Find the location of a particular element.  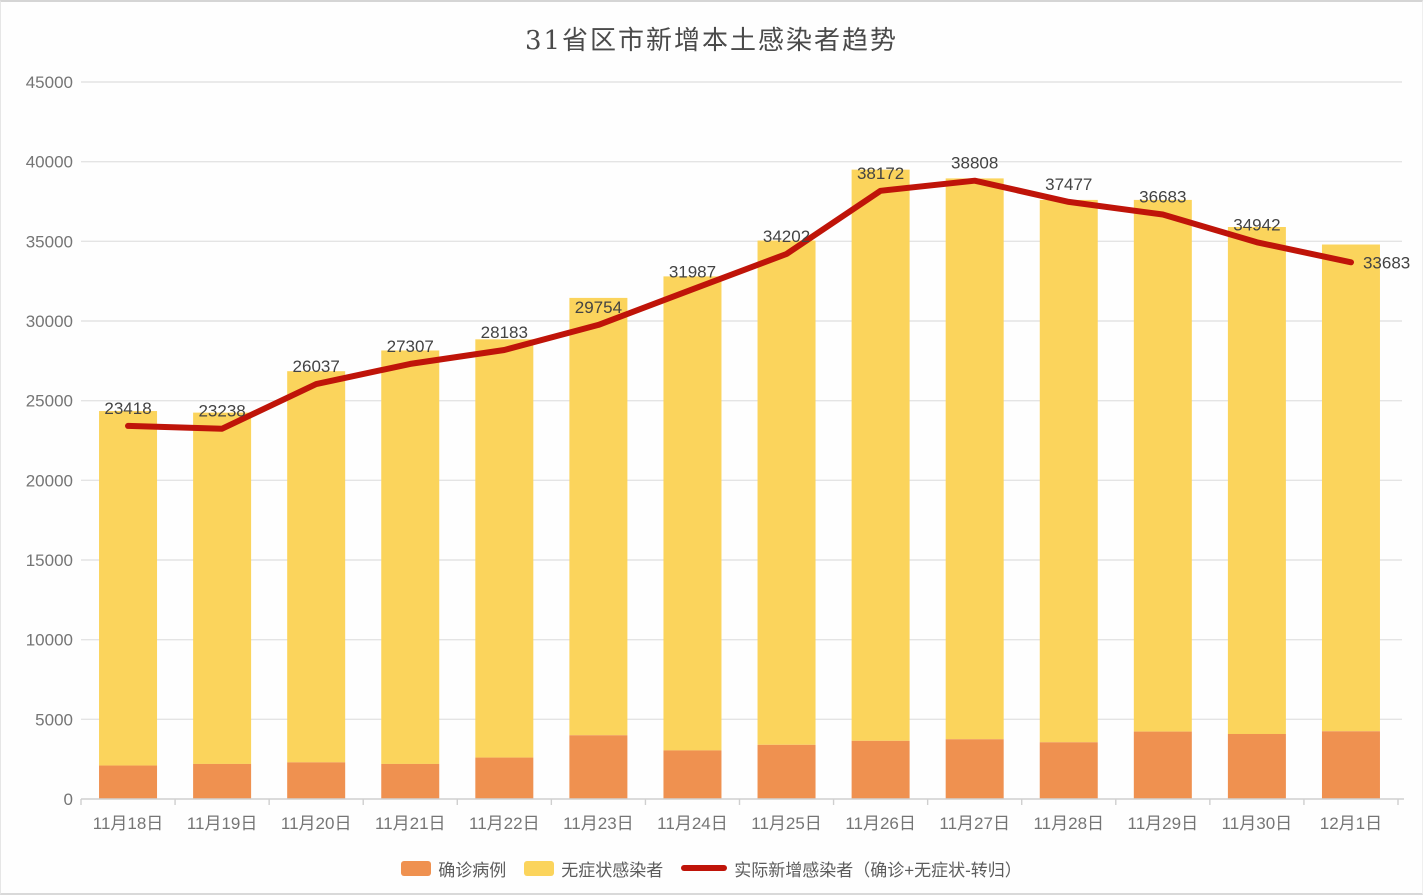

y-axis-label: 40000 is located at coordinates (49, 162).